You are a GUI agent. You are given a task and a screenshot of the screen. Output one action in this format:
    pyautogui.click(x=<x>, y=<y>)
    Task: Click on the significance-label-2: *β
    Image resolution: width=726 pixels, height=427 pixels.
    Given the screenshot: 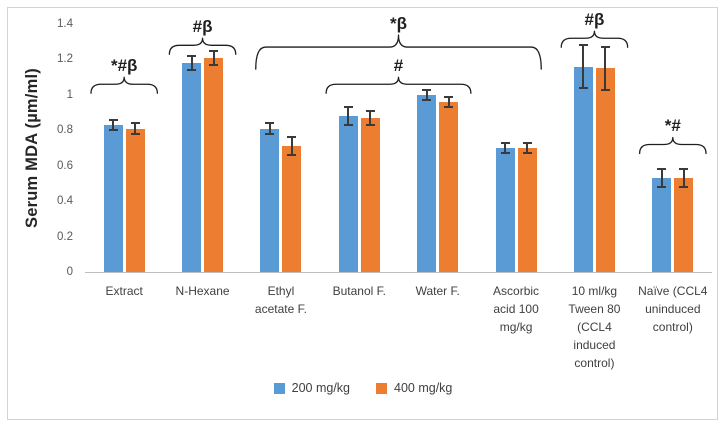 What is the action you would take?
    pyautogui.click(x=398, y=24)
    